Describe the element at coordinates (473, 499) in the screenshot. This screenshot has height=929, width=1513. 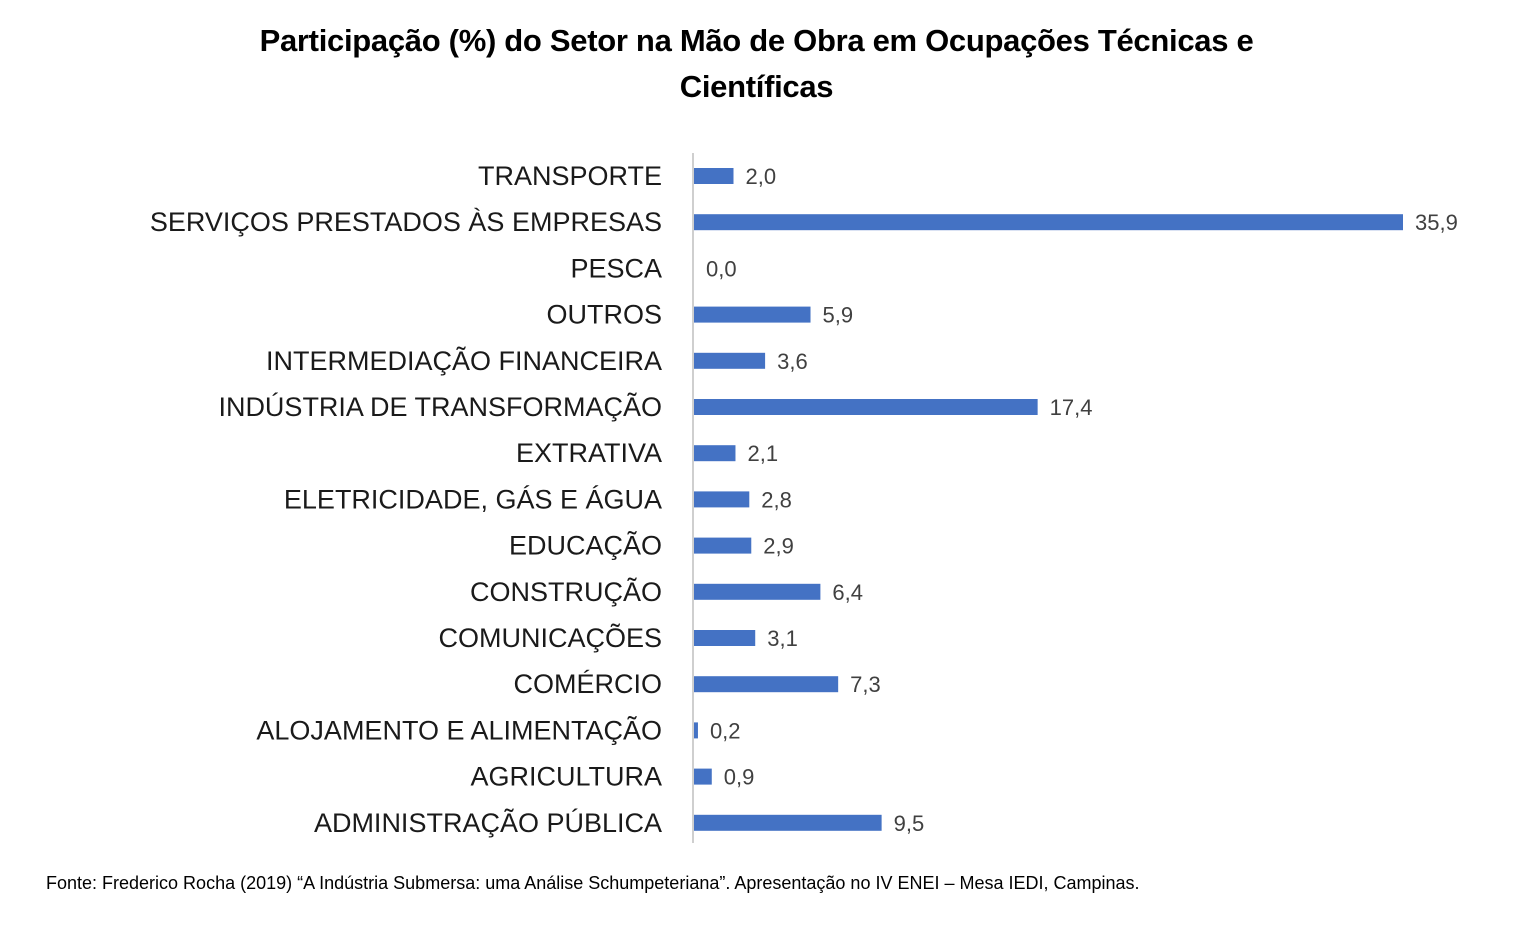
I see `category-label: ELETRICIDADE, GÁS E ÁGUA` at that location.